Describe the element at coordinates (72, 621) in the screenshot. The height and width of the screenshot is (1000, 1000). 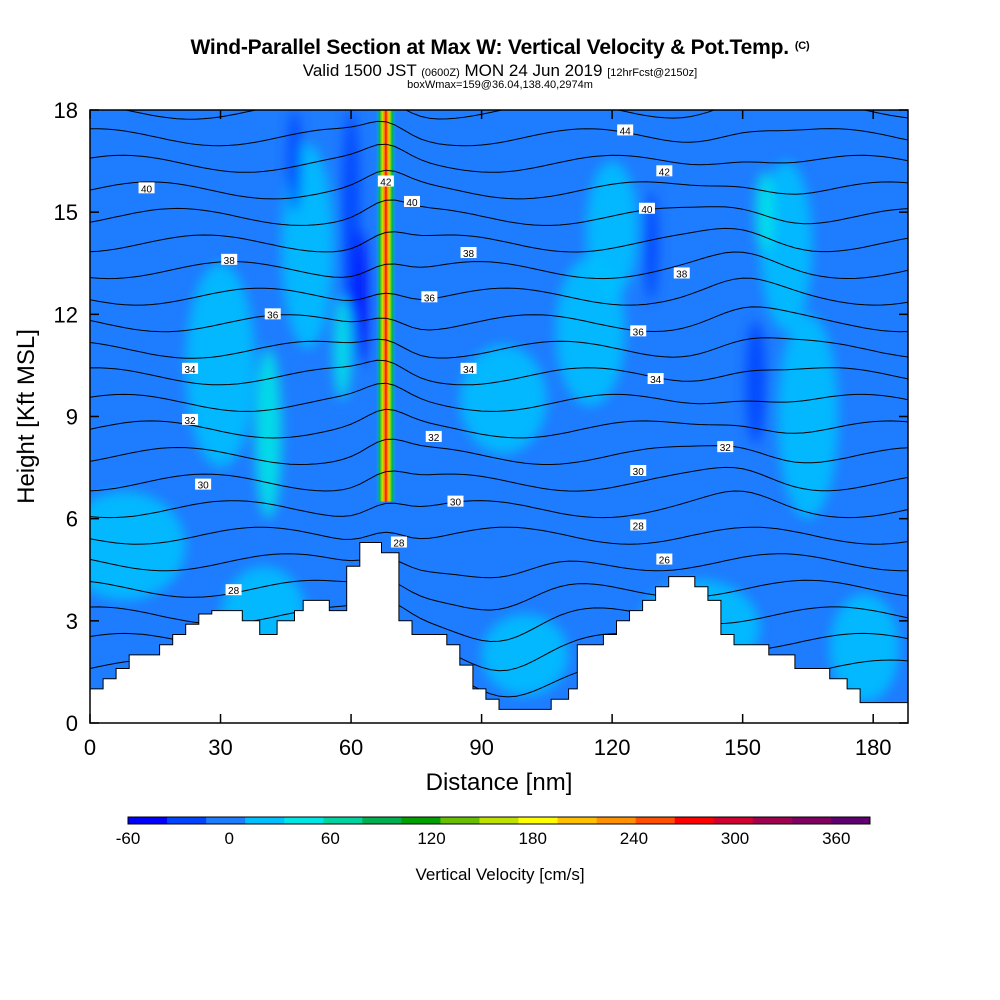
I see `y-tick-label: 3` at that location.